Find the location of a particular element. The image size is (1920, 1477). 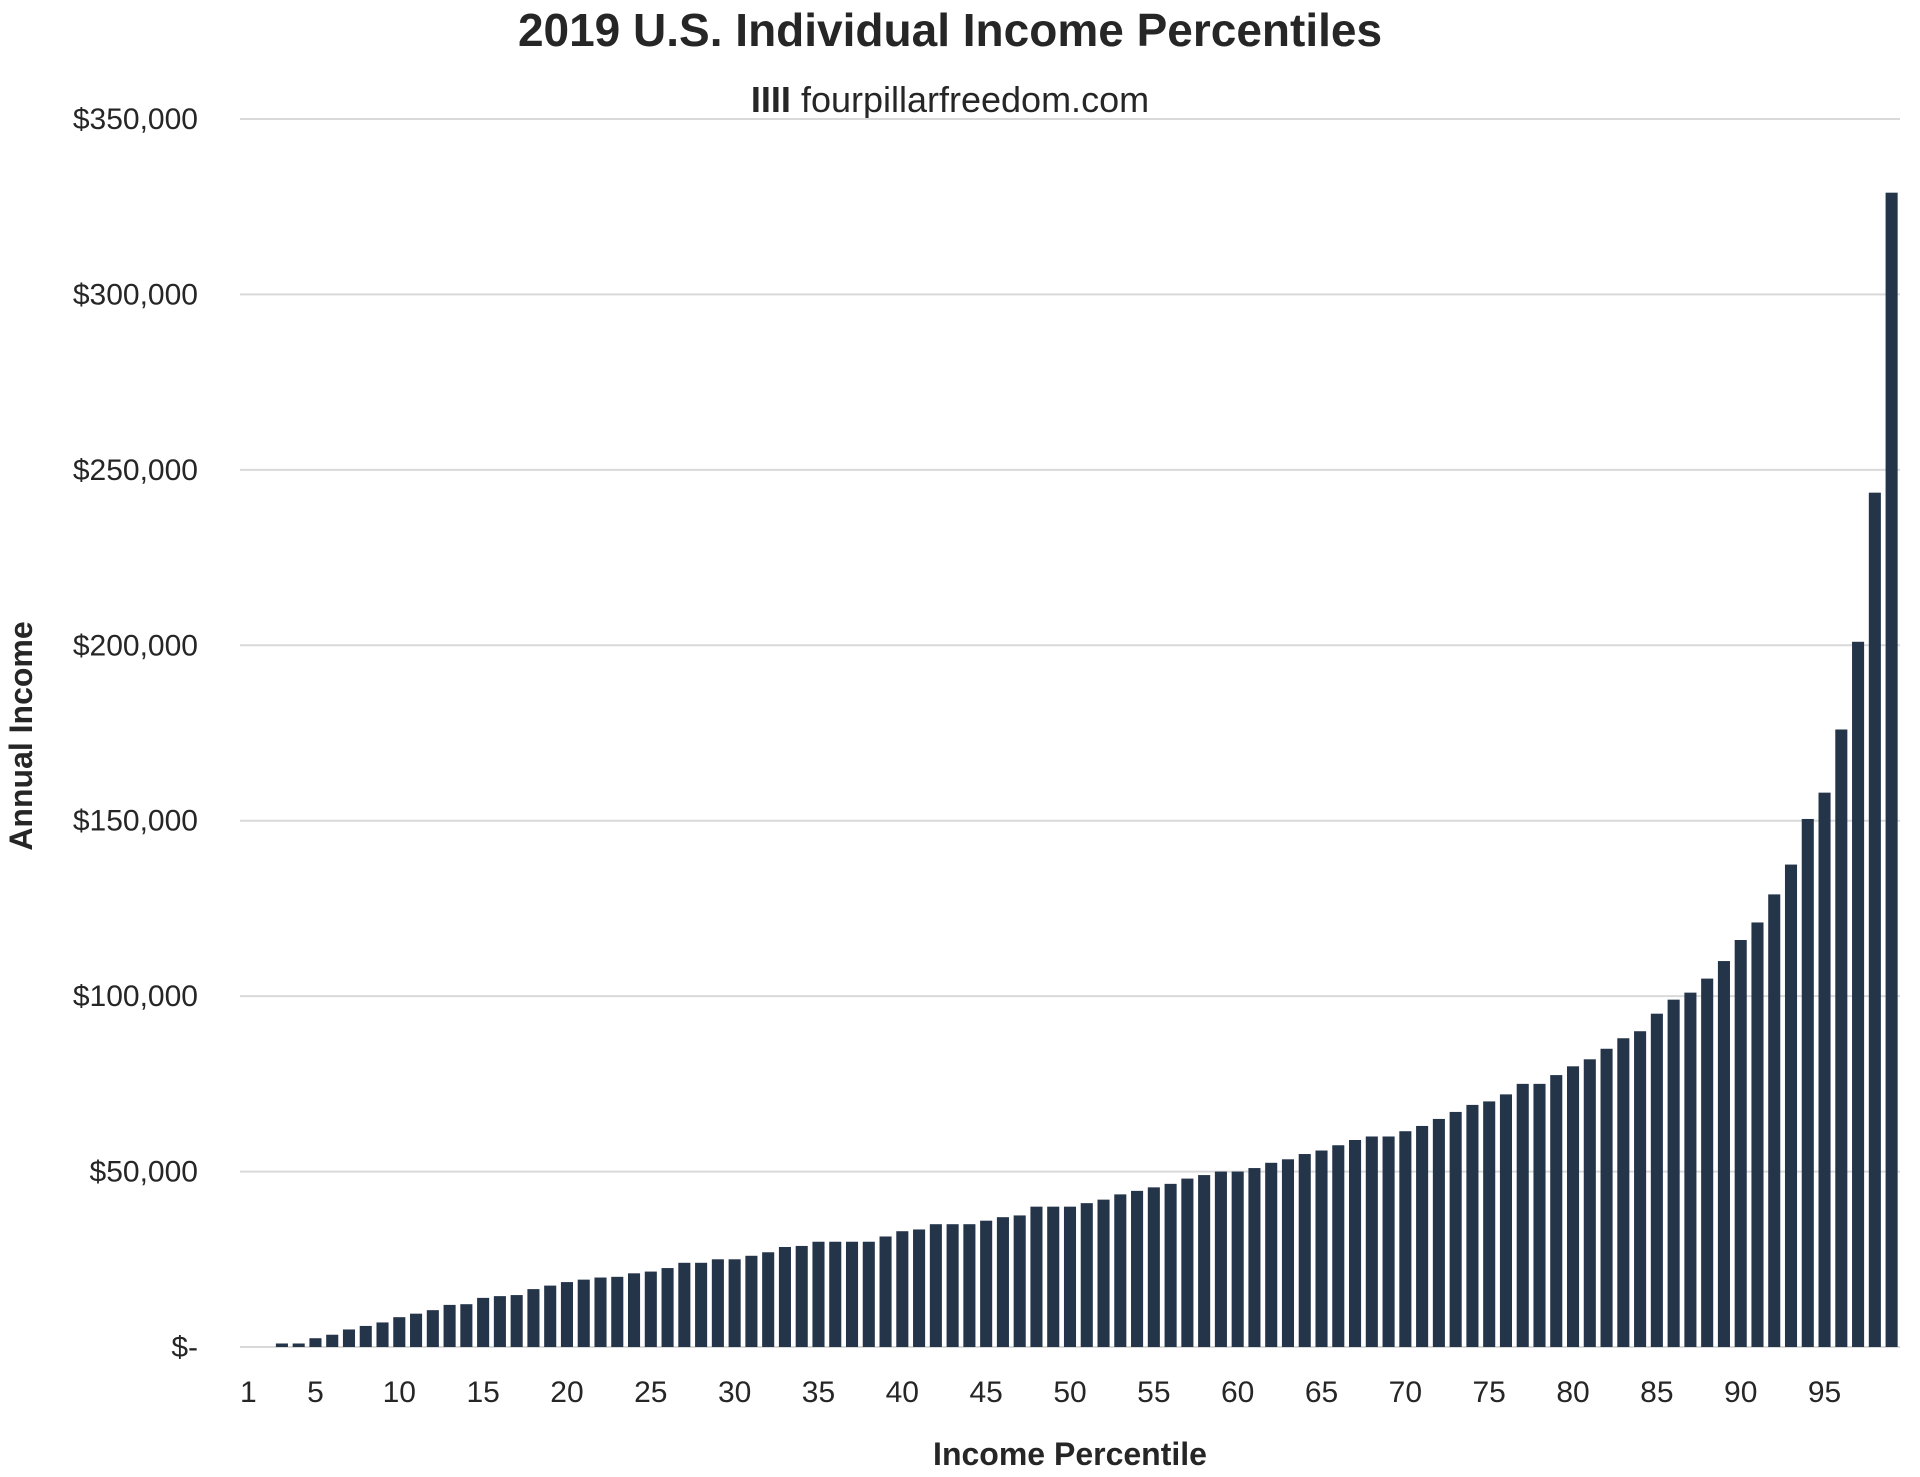

x-tick-label: 90 is located at coordinates (1740, 1392).